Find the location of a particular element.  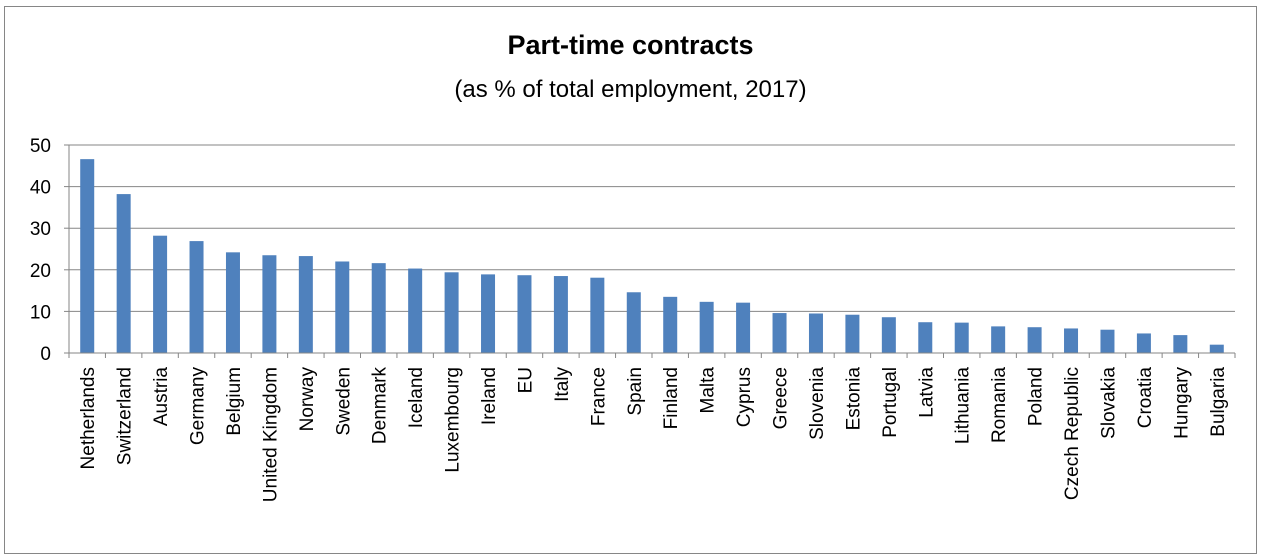

bar-norway is located at coordinates (305, 304).